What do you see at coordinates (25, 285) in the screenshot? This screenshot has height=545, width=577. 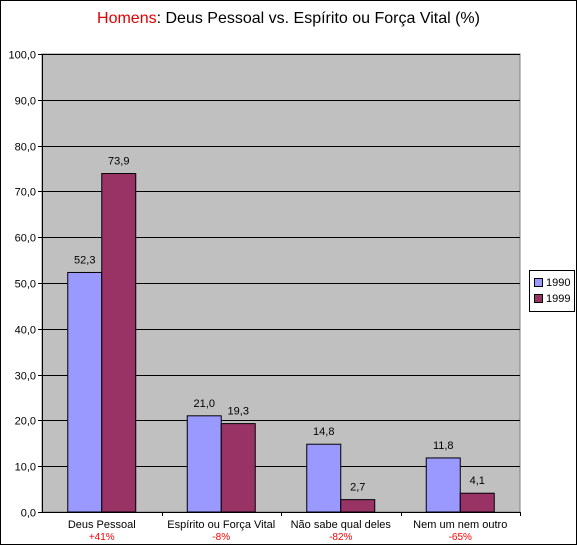 I see `y-tick-label: 50,0` at bounding box center [25, 285].